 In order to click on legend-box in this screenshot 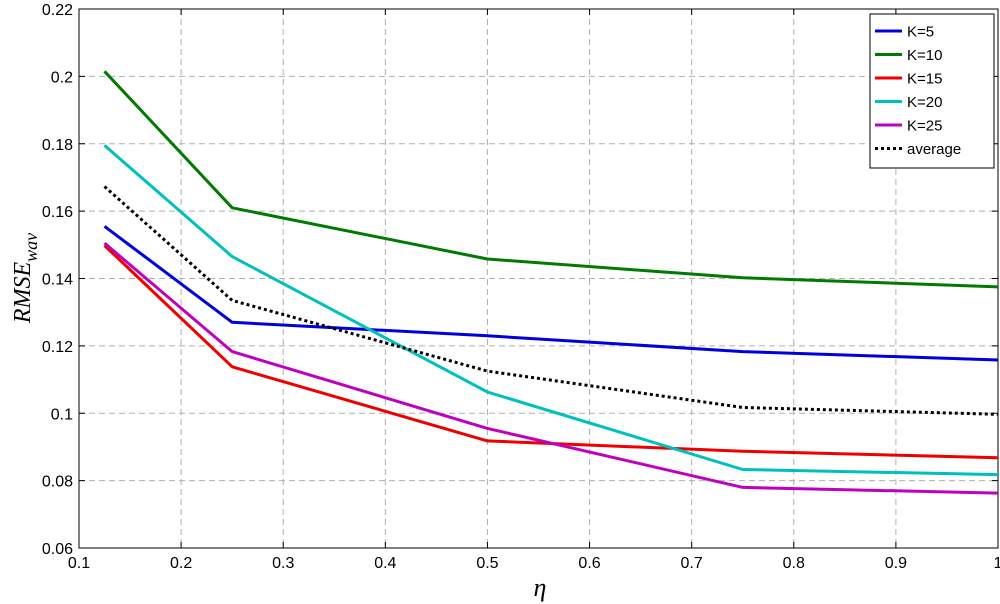, I will do `click(932, 91)`.